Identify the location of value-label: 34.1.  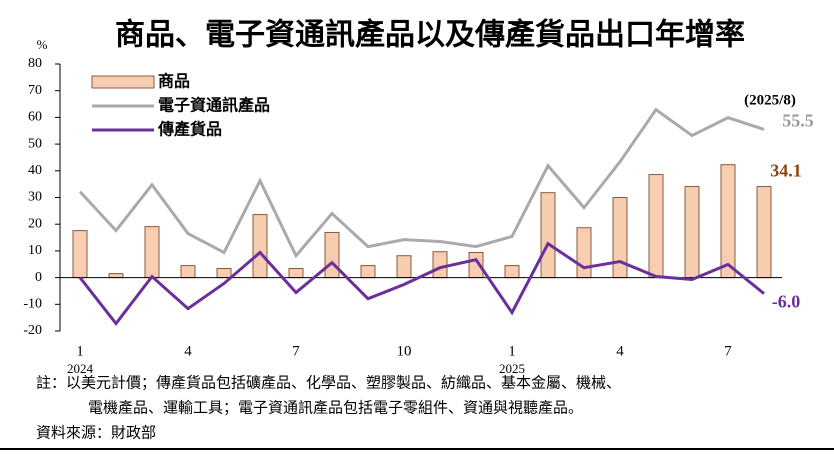
(786, 171).